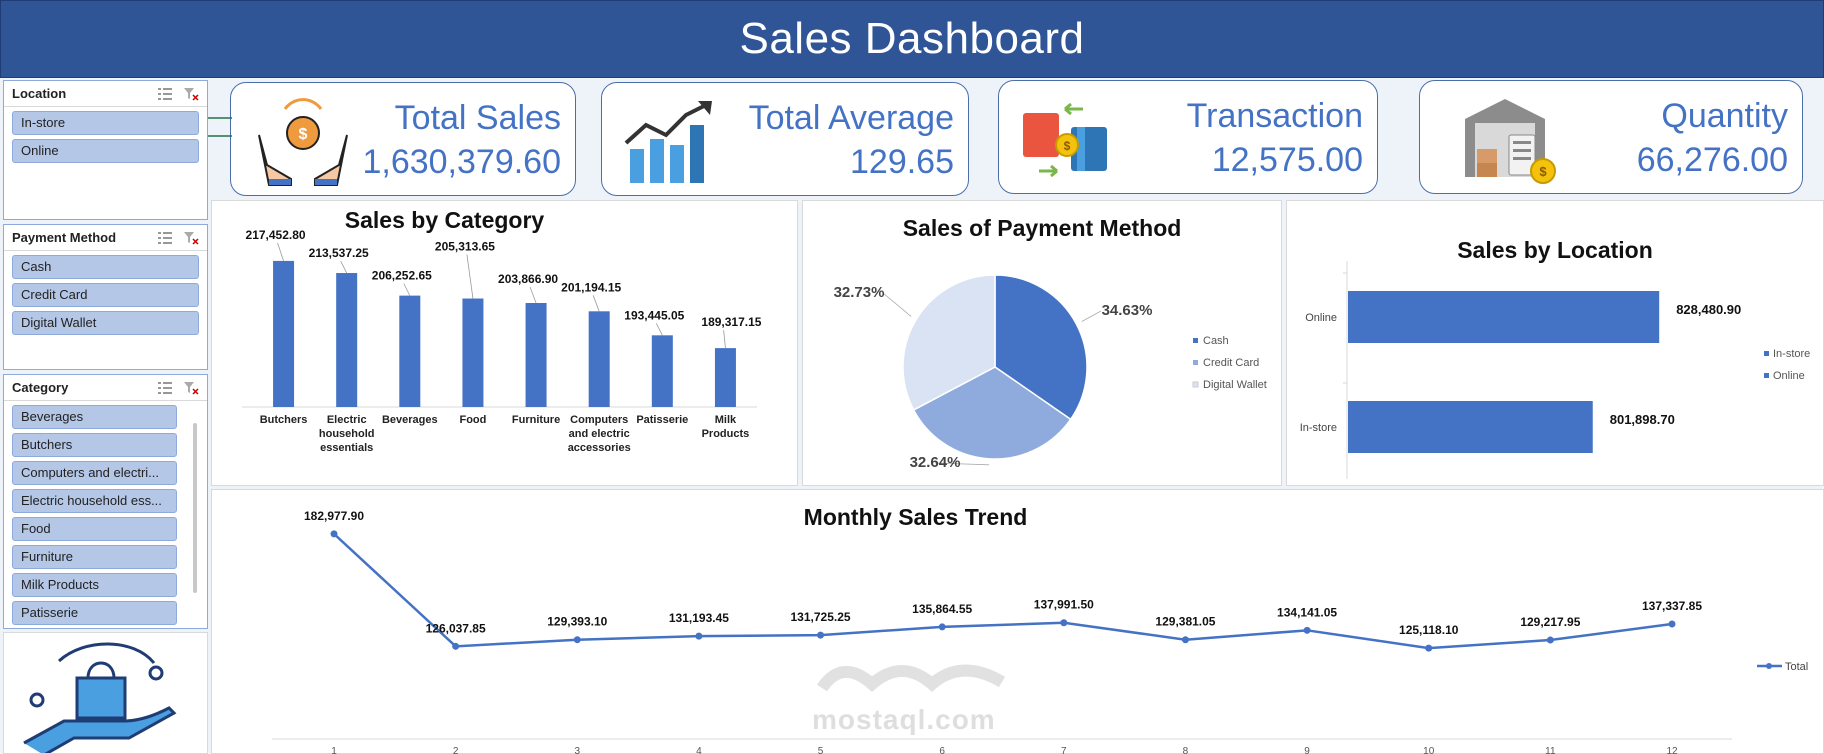  I want to click on data-label: 129,393.10, so click(577, 622).